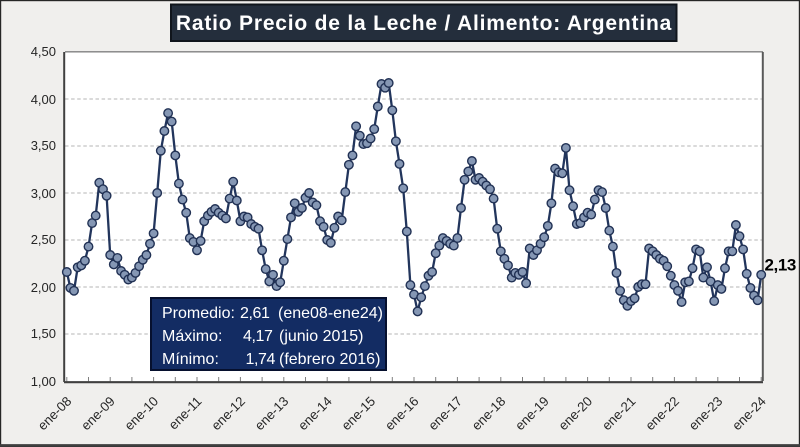 The width and height of the screenshot is (800, 447). Describe the element at coordinates (43, 287) in the screenshot. I see `svg-text: 2,00` at that location.